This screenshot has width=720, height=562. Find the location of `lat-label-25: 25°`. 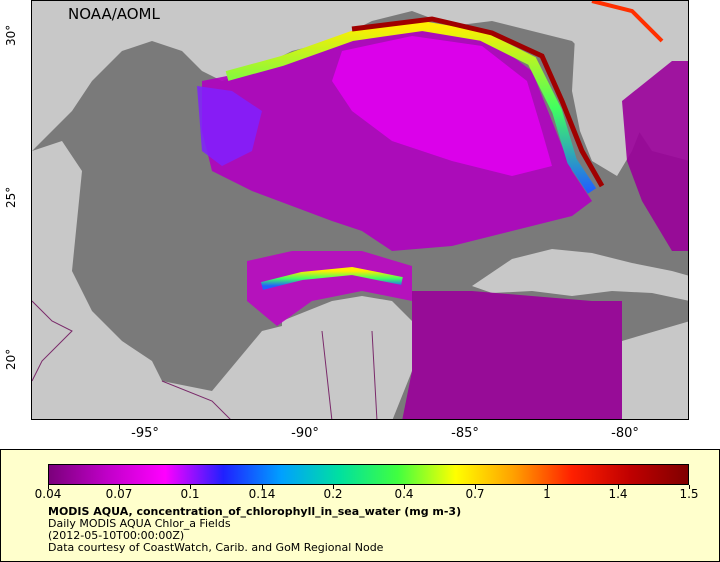

lat-label-25: 25° is located at coordinates (11, 197).